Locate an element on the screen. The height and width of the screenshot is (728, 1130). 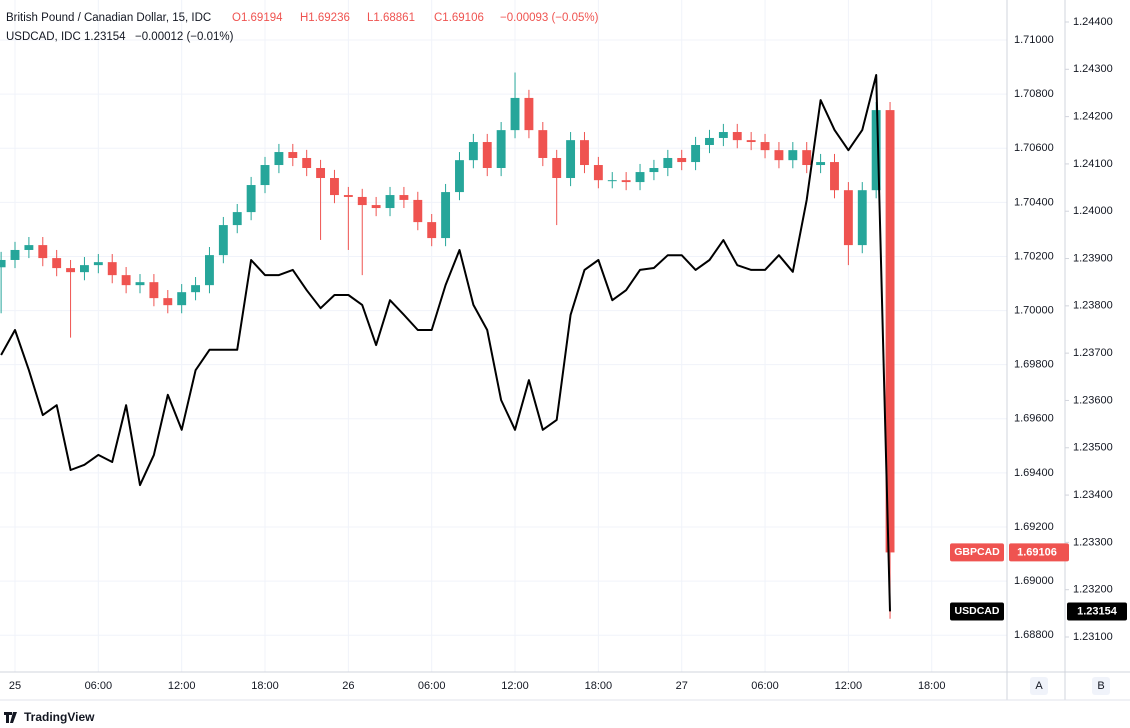
y-tick-label: 1.70400 is located at coordinates (1034, 202).